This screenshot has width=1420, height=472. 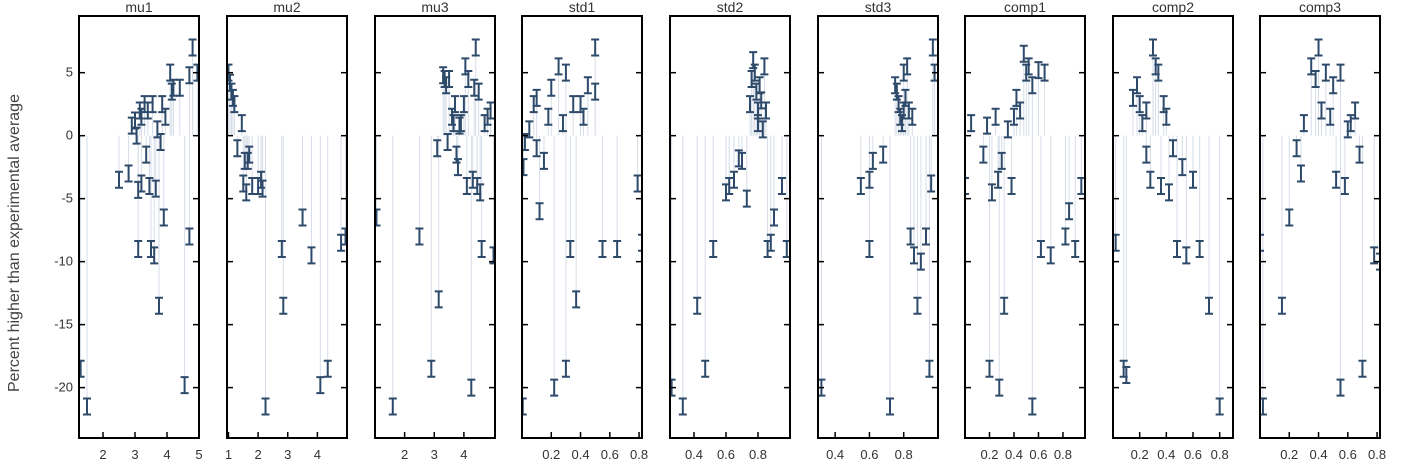 What do you see at coordinates (138, 7) in the screenshot?
I see `panel-title: mu1` at bounding box center [138, 7].